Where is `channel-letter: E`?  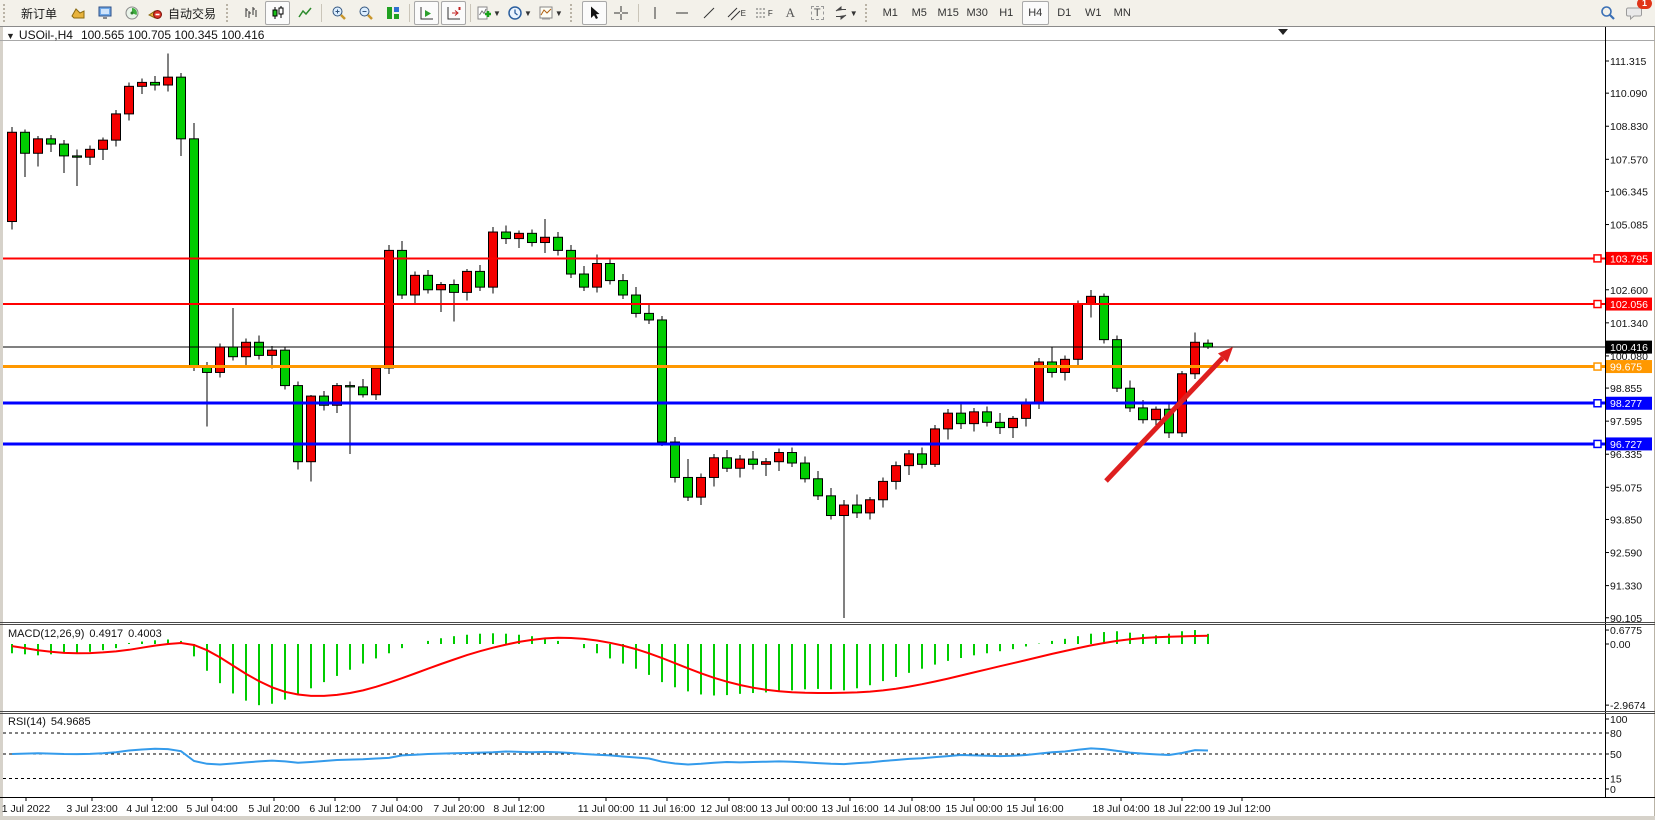
channel-letter: E is located at coordinates (743, 13).